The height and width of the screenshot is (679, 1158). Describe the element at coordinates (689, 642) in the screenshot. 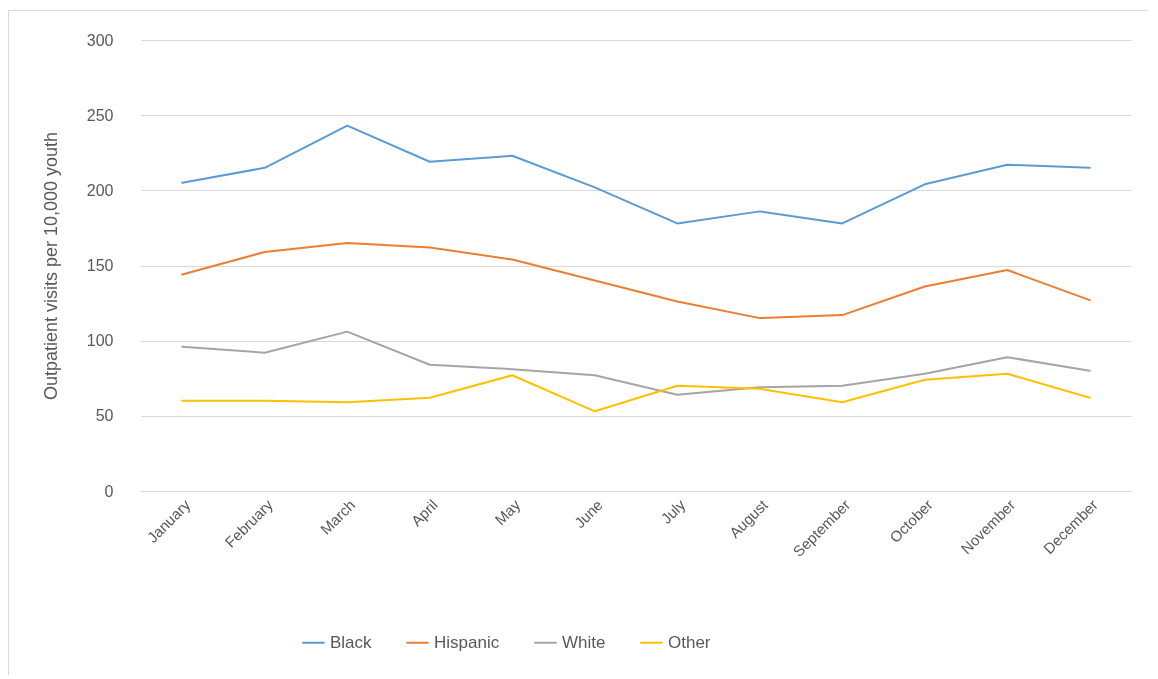

I see `legend-label: Other` at that location.